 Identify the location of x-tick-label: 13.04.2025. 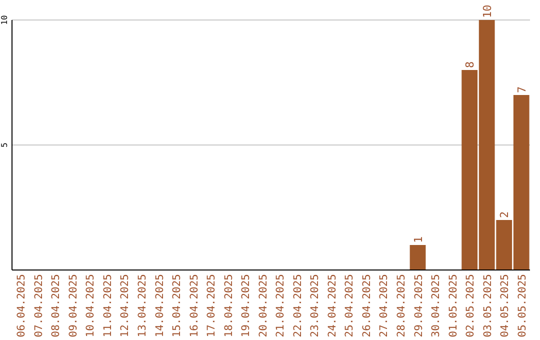
(142, 306).